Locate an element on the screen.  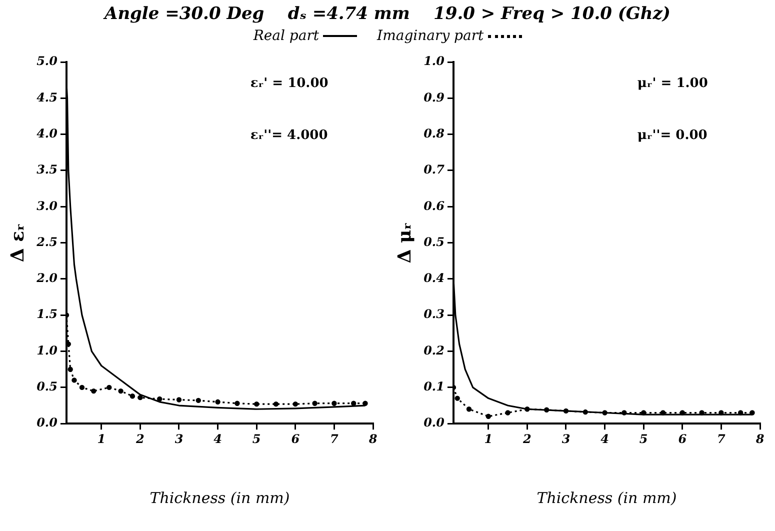
y-tick-label: 3.5 is located at coordinates (47, 169).